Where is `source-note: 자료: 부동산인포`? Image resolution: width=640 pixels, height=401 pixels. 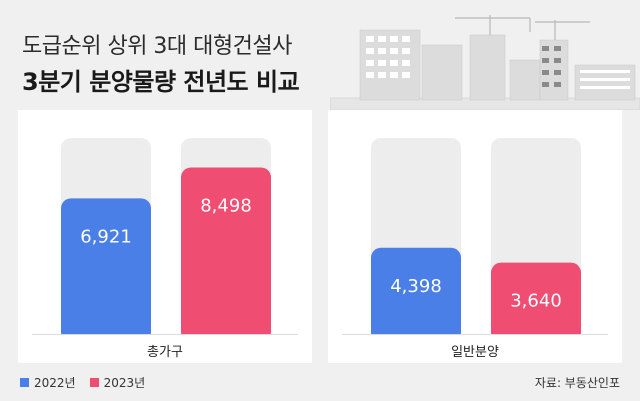
source-note: 자료: 부동산인포 is located at coordinates (577, 383).